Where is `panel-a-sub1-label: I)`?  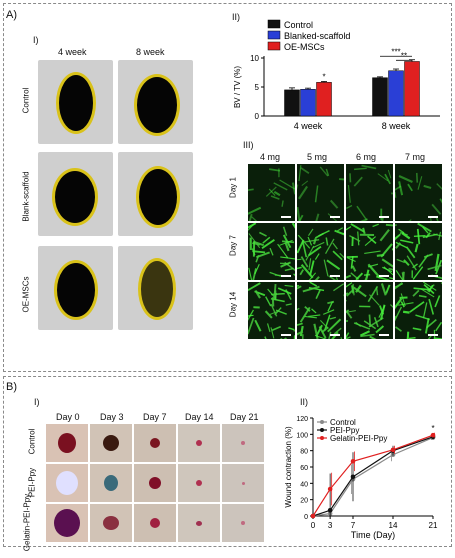 panel-a-sub1-label: I) is located at coordinates (36, 40).